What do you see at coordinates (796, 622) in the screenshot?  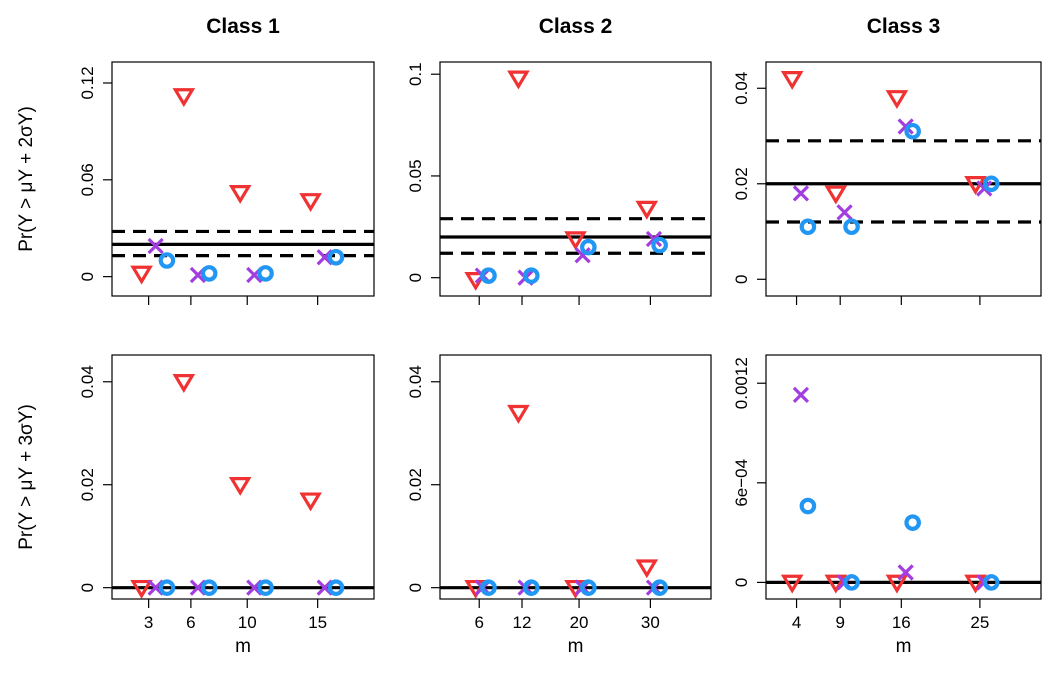 I see `x-tick-label: 4` at bounding box center [796, 622].